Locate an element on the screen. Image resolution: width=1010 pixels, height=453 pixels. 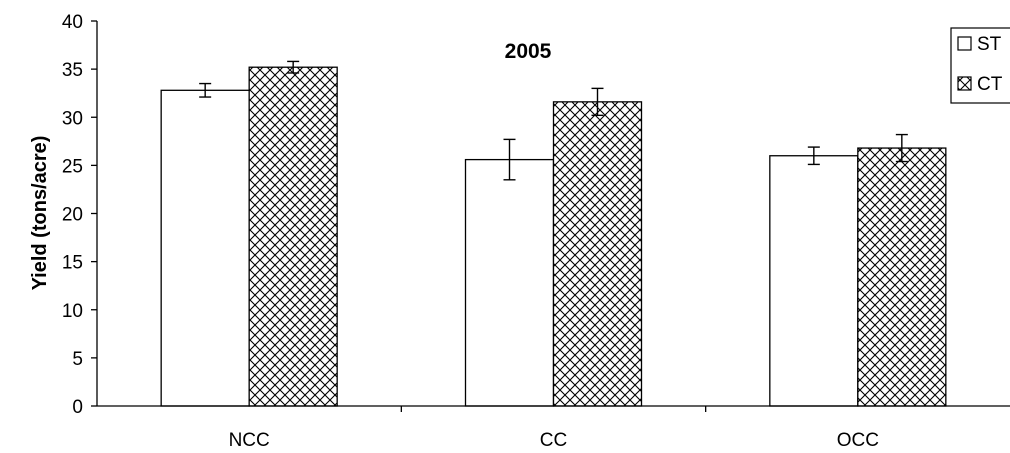
legend: ST CT is located at coordinates (980, 65).